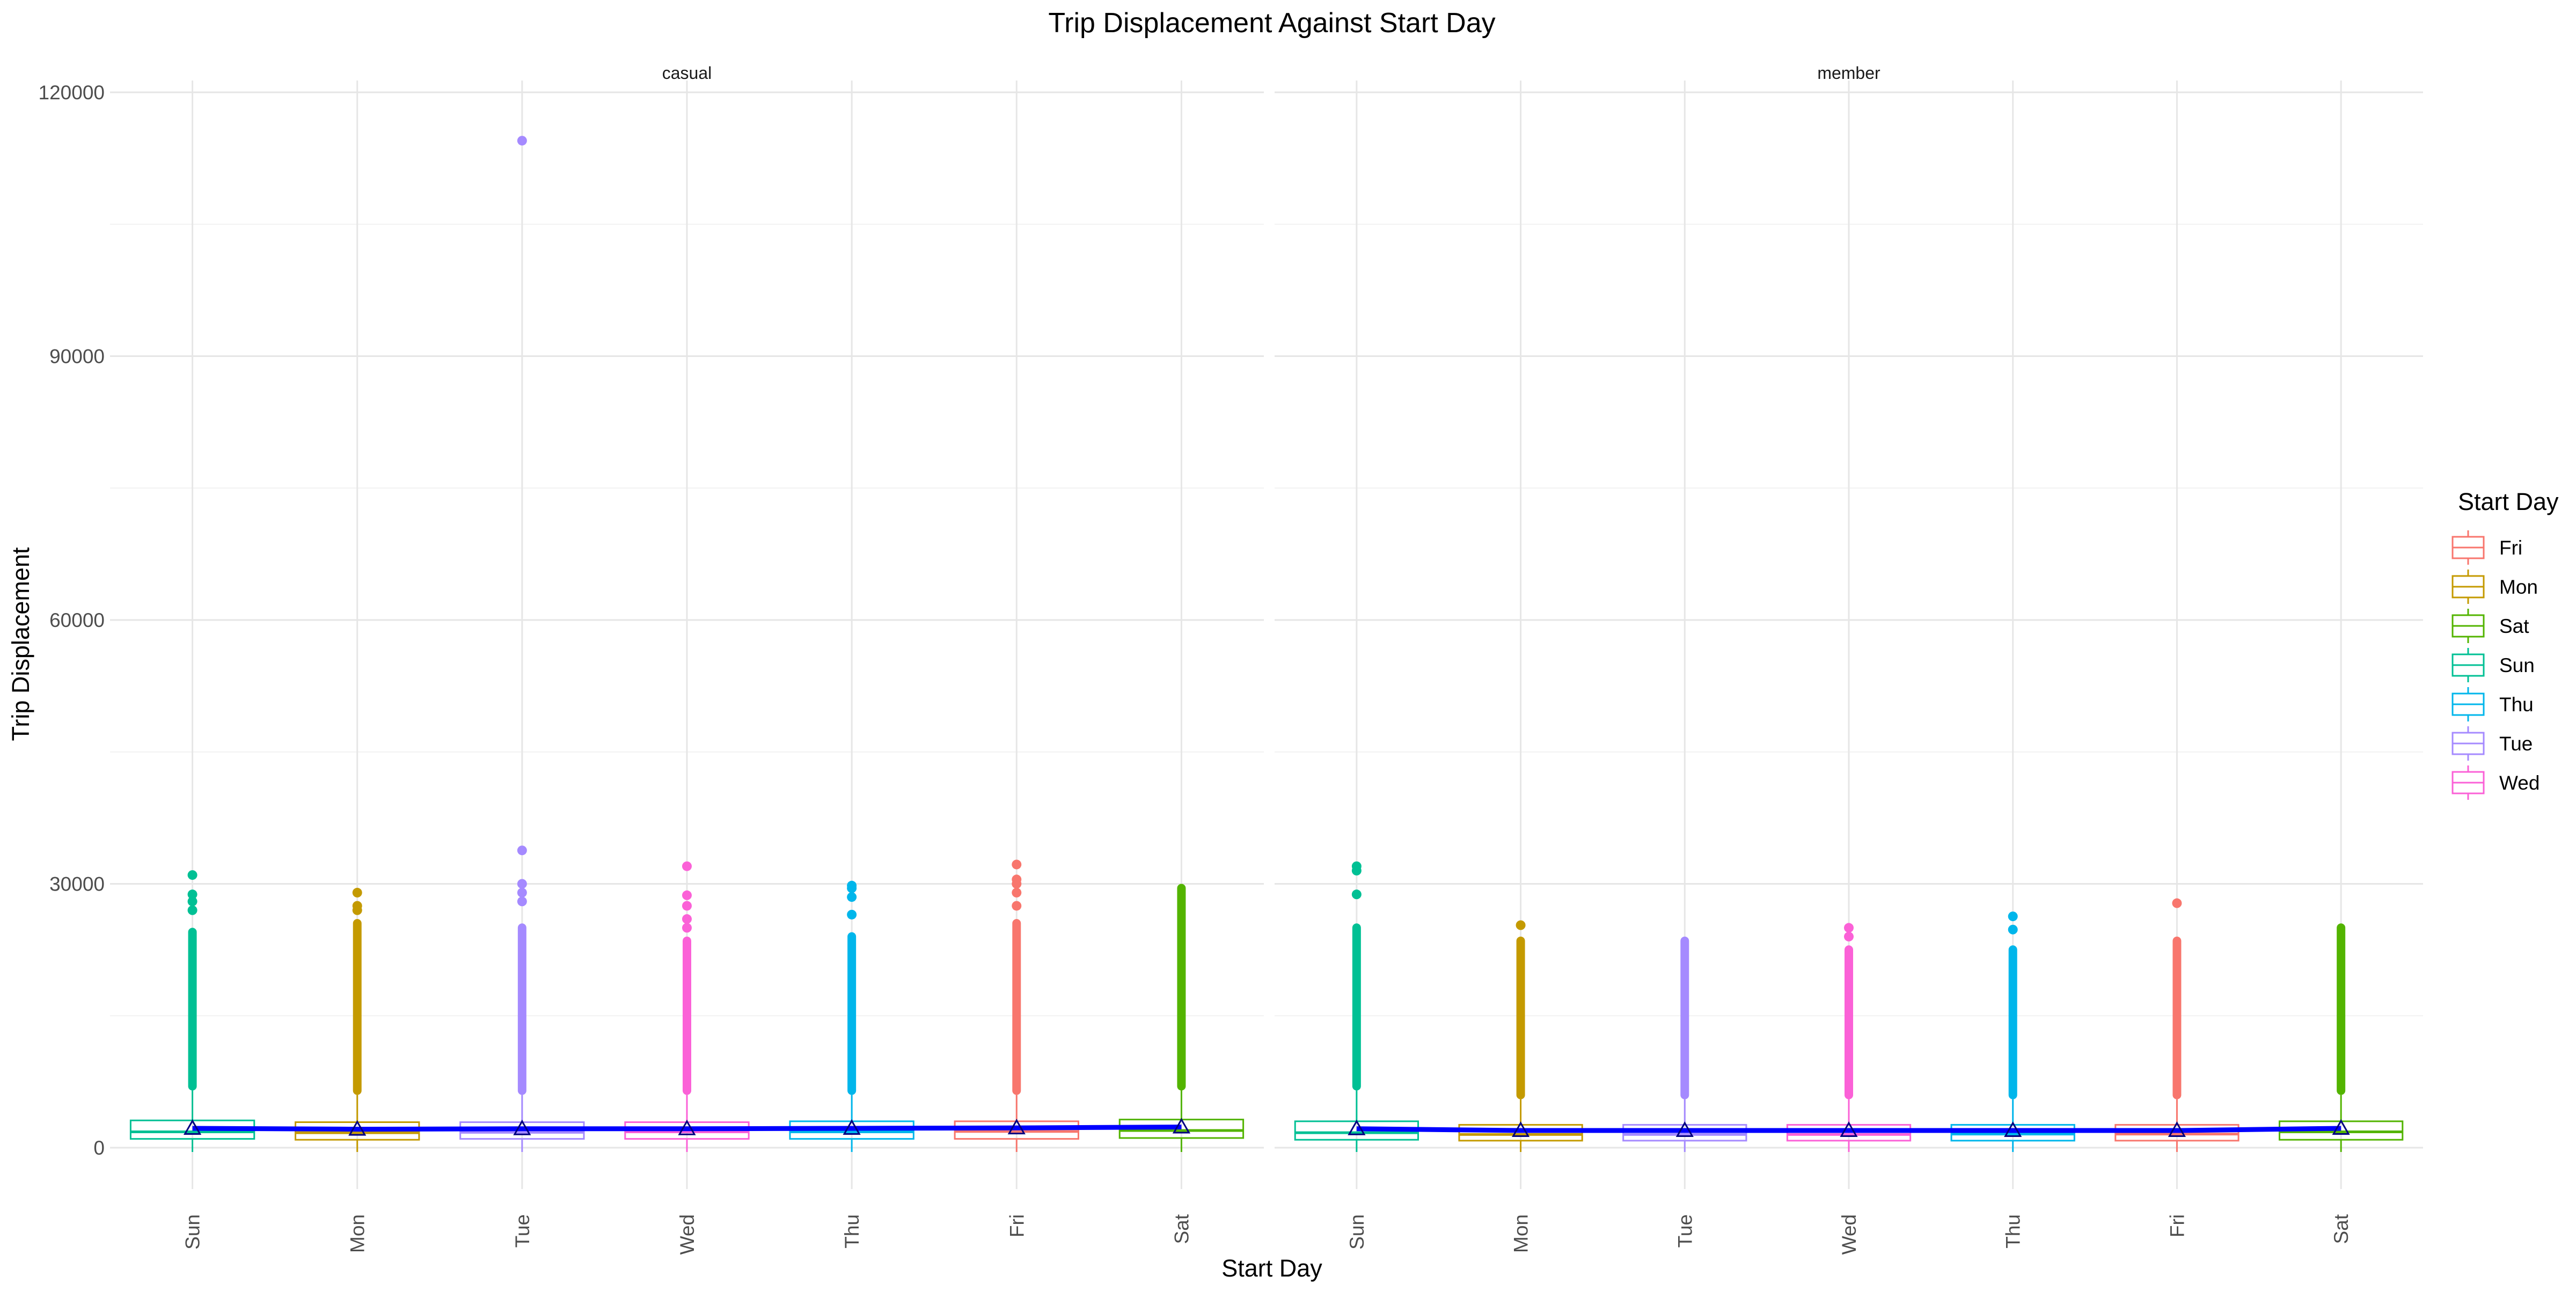  Describe the element at coordinates (1848, 73) in the screenshot. I see `facet-label: member` at that location.